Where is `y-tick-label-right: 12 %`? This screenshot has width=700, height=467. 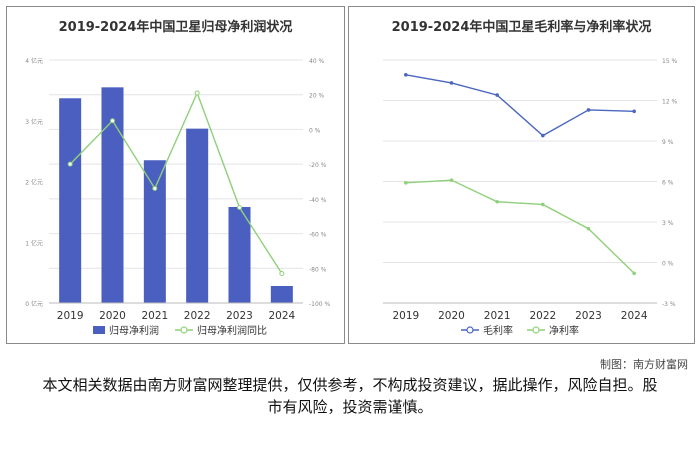
y-tick-label-right: 12 % is located at coordinates (670, 102).